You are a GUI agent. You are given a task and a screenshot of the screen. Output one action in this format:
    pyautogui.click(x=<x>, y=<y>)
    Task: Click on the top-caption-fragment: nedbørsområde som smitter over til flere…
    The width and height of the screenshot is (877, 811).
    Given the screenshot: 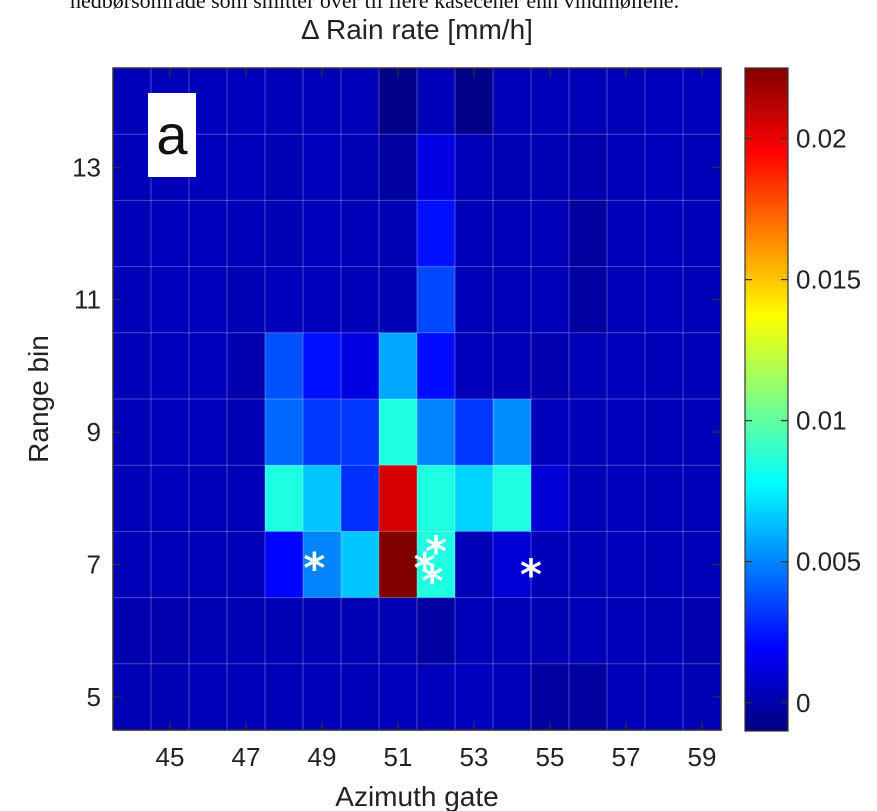 What is the action you would take?
    pyautogui.click(x=375, y=6)
    